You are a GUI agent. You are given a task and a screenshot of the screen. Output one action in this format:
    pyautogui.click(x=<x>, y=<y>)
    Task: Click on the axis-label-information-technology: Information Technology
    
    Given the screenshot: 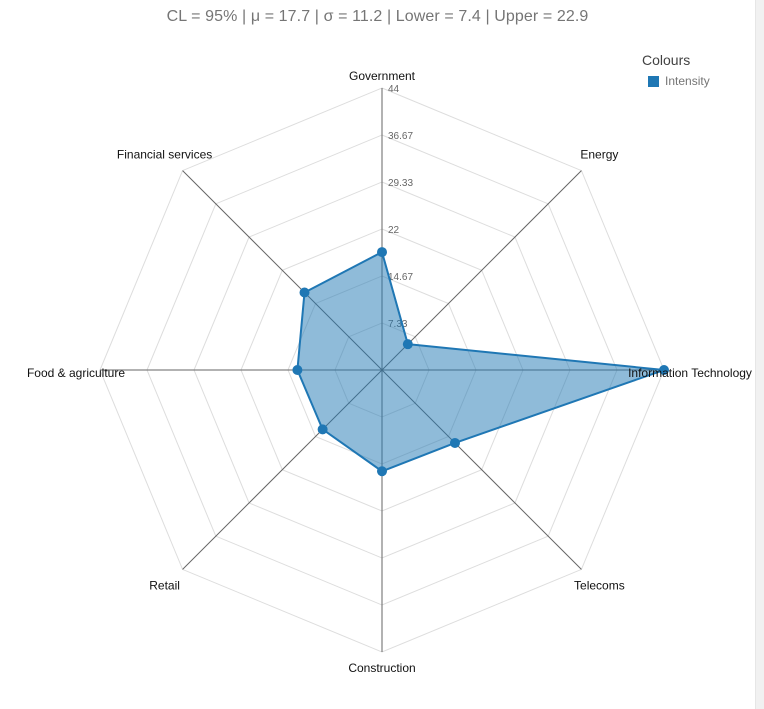 What is the action you would take?
    pyautogui.click(x=690, y=373)
    